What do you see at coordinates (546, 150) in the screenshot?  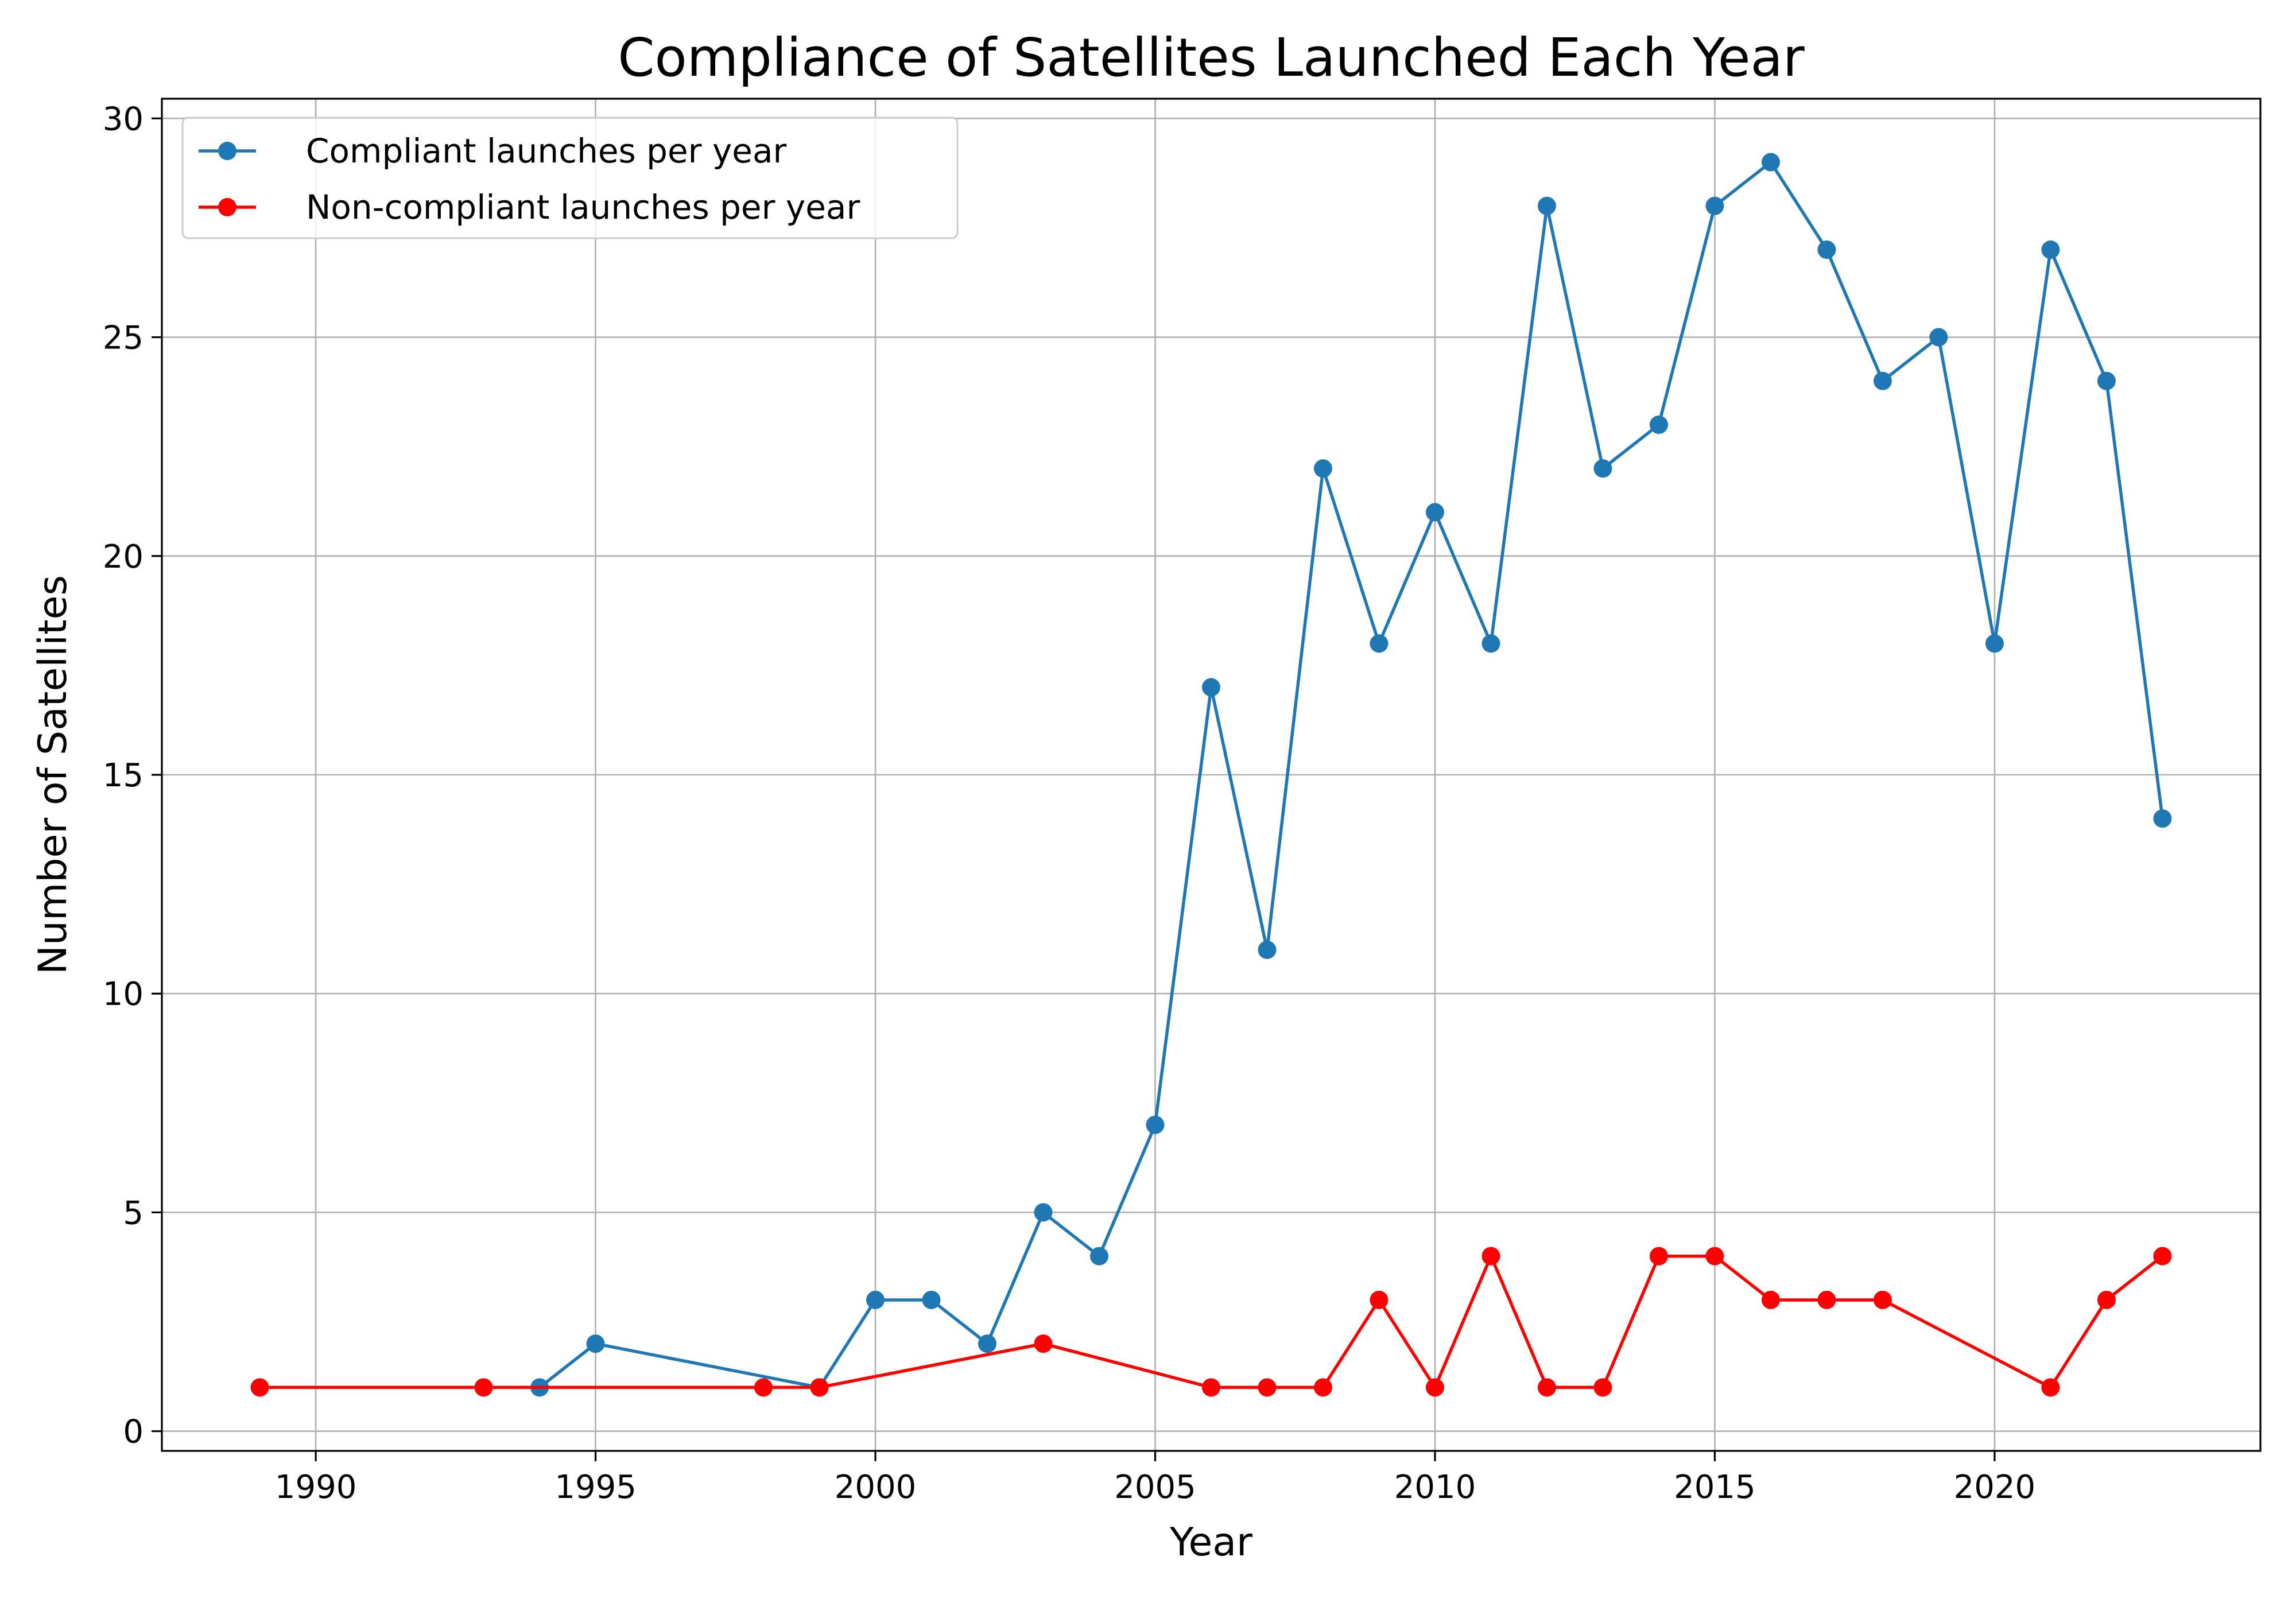 I see `legend-label: Compliant launches per year` at bounding box center [546, 150].